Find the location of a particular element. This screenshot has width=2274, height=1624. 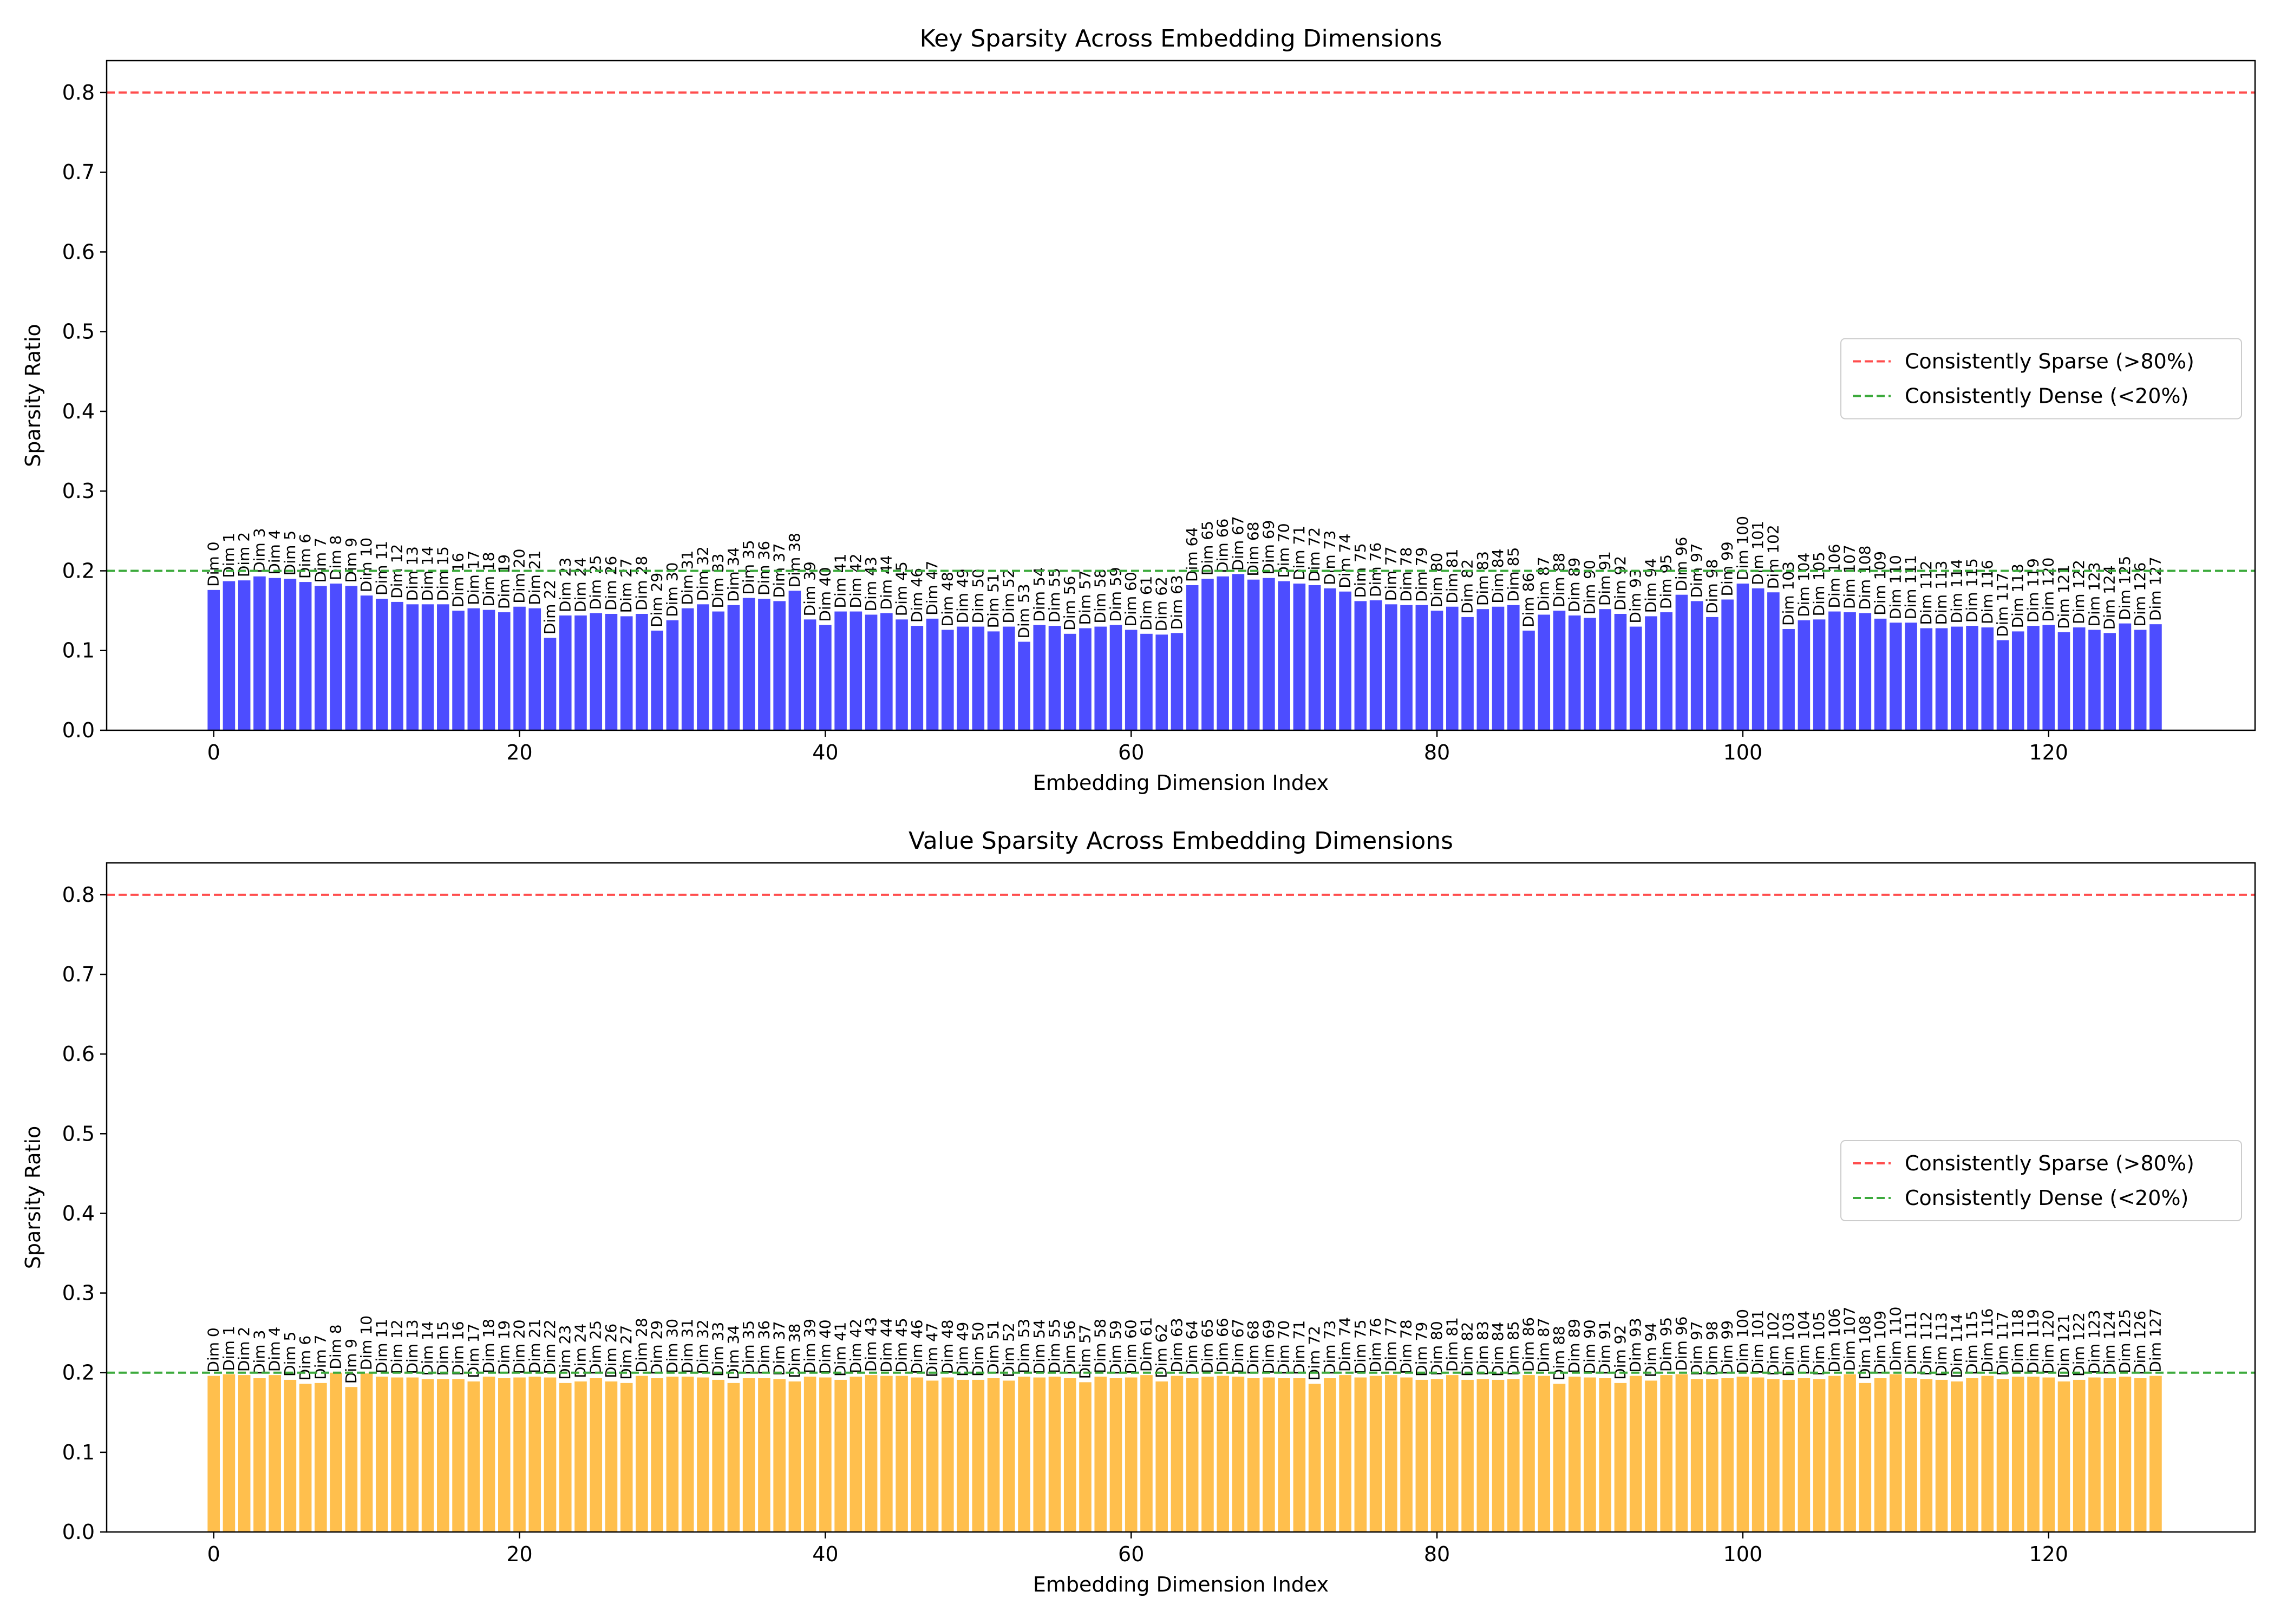

bar-label: Dim 36 is located at coordinates (764, 1347).